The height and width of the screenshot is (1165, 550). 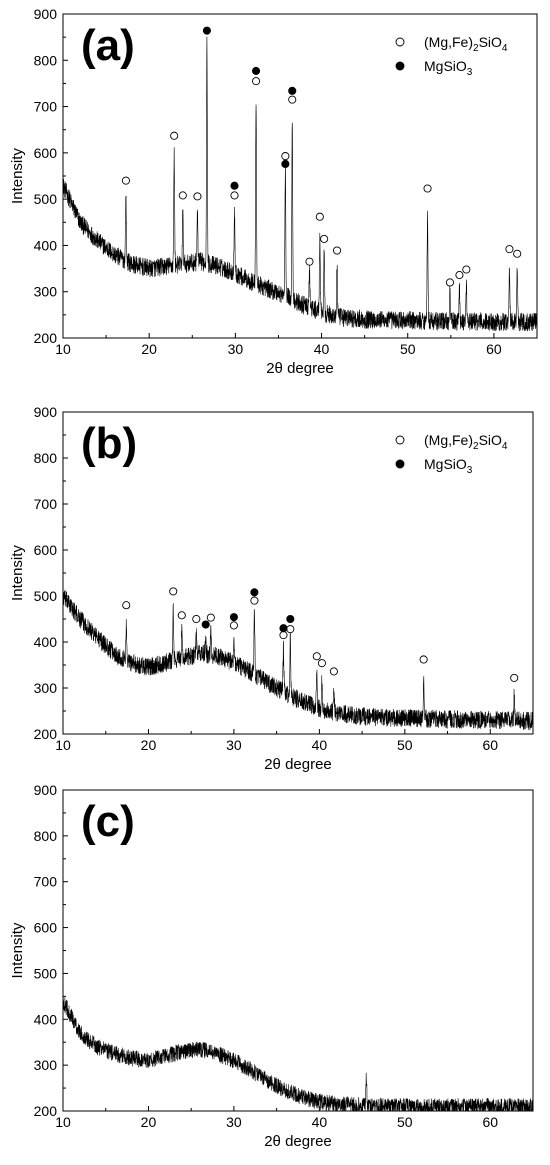 What do you see at coordinates (109, 443) in the screenshot?
I see `panel-label: (b)` at bounding box center [109, 443].